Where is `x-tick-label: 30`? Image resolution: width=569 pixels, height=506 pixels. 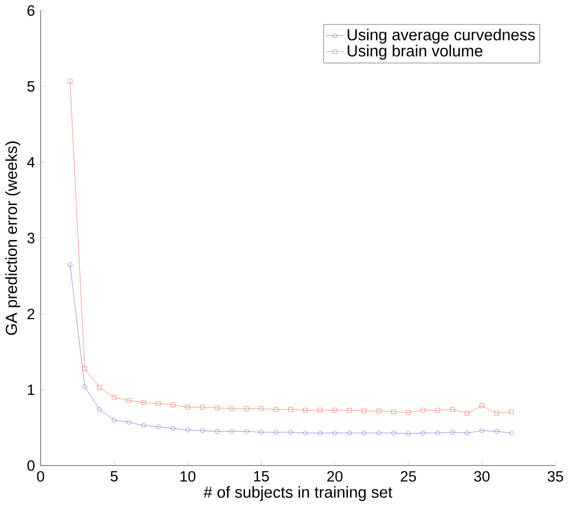 x-tick-label: 30 is located at coordinates (482, 476).